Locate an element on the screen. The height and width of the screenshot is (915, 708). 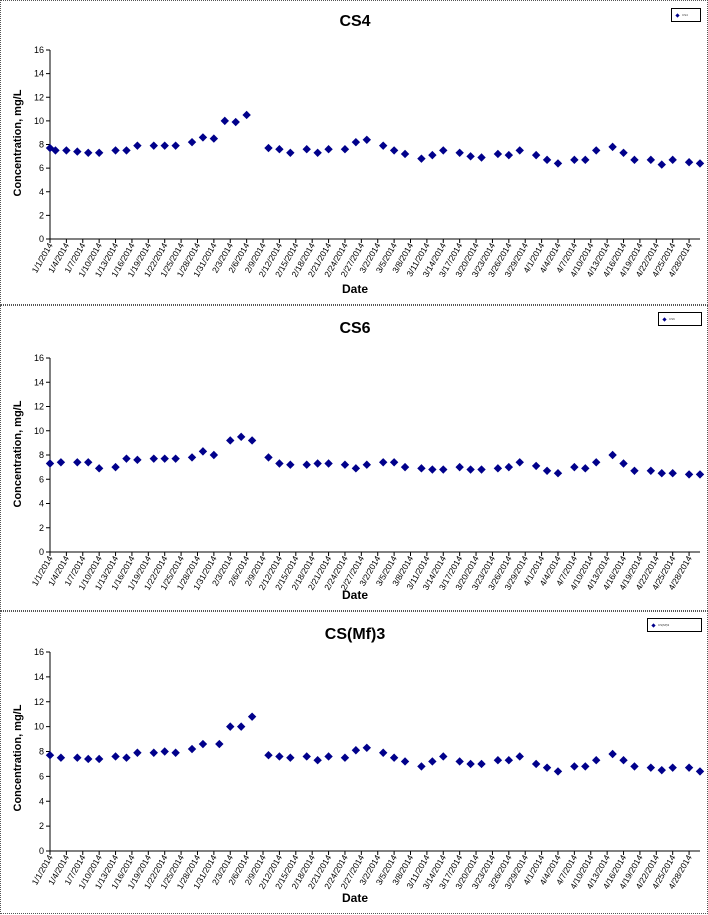
chart-legend: CS6 is located at coordinates (680, 319).